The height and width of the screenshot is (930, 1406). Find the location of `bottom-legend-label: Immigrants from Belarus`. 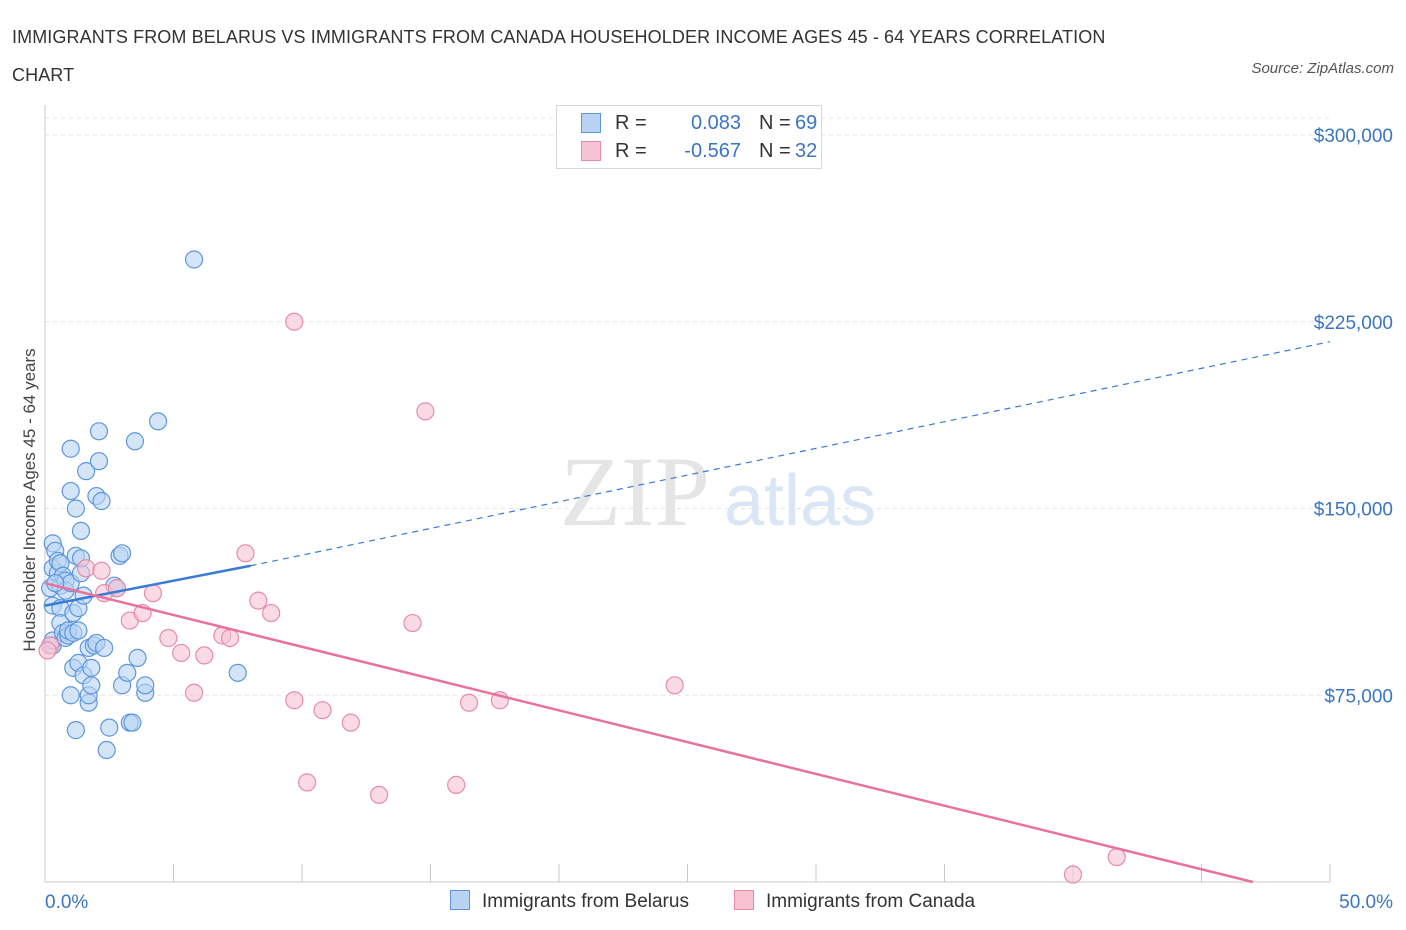

bottom-legend-label: Immigrants from Belarus is located at coordinates (585, 901).